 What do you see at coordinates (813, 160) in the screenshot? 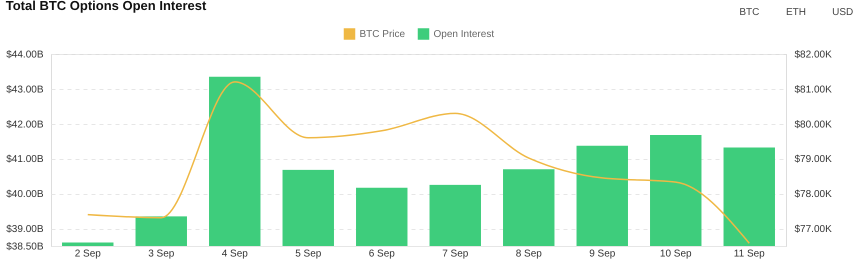
I see `y2-tick-label: $79.00K` at bounding box center [813, 160].